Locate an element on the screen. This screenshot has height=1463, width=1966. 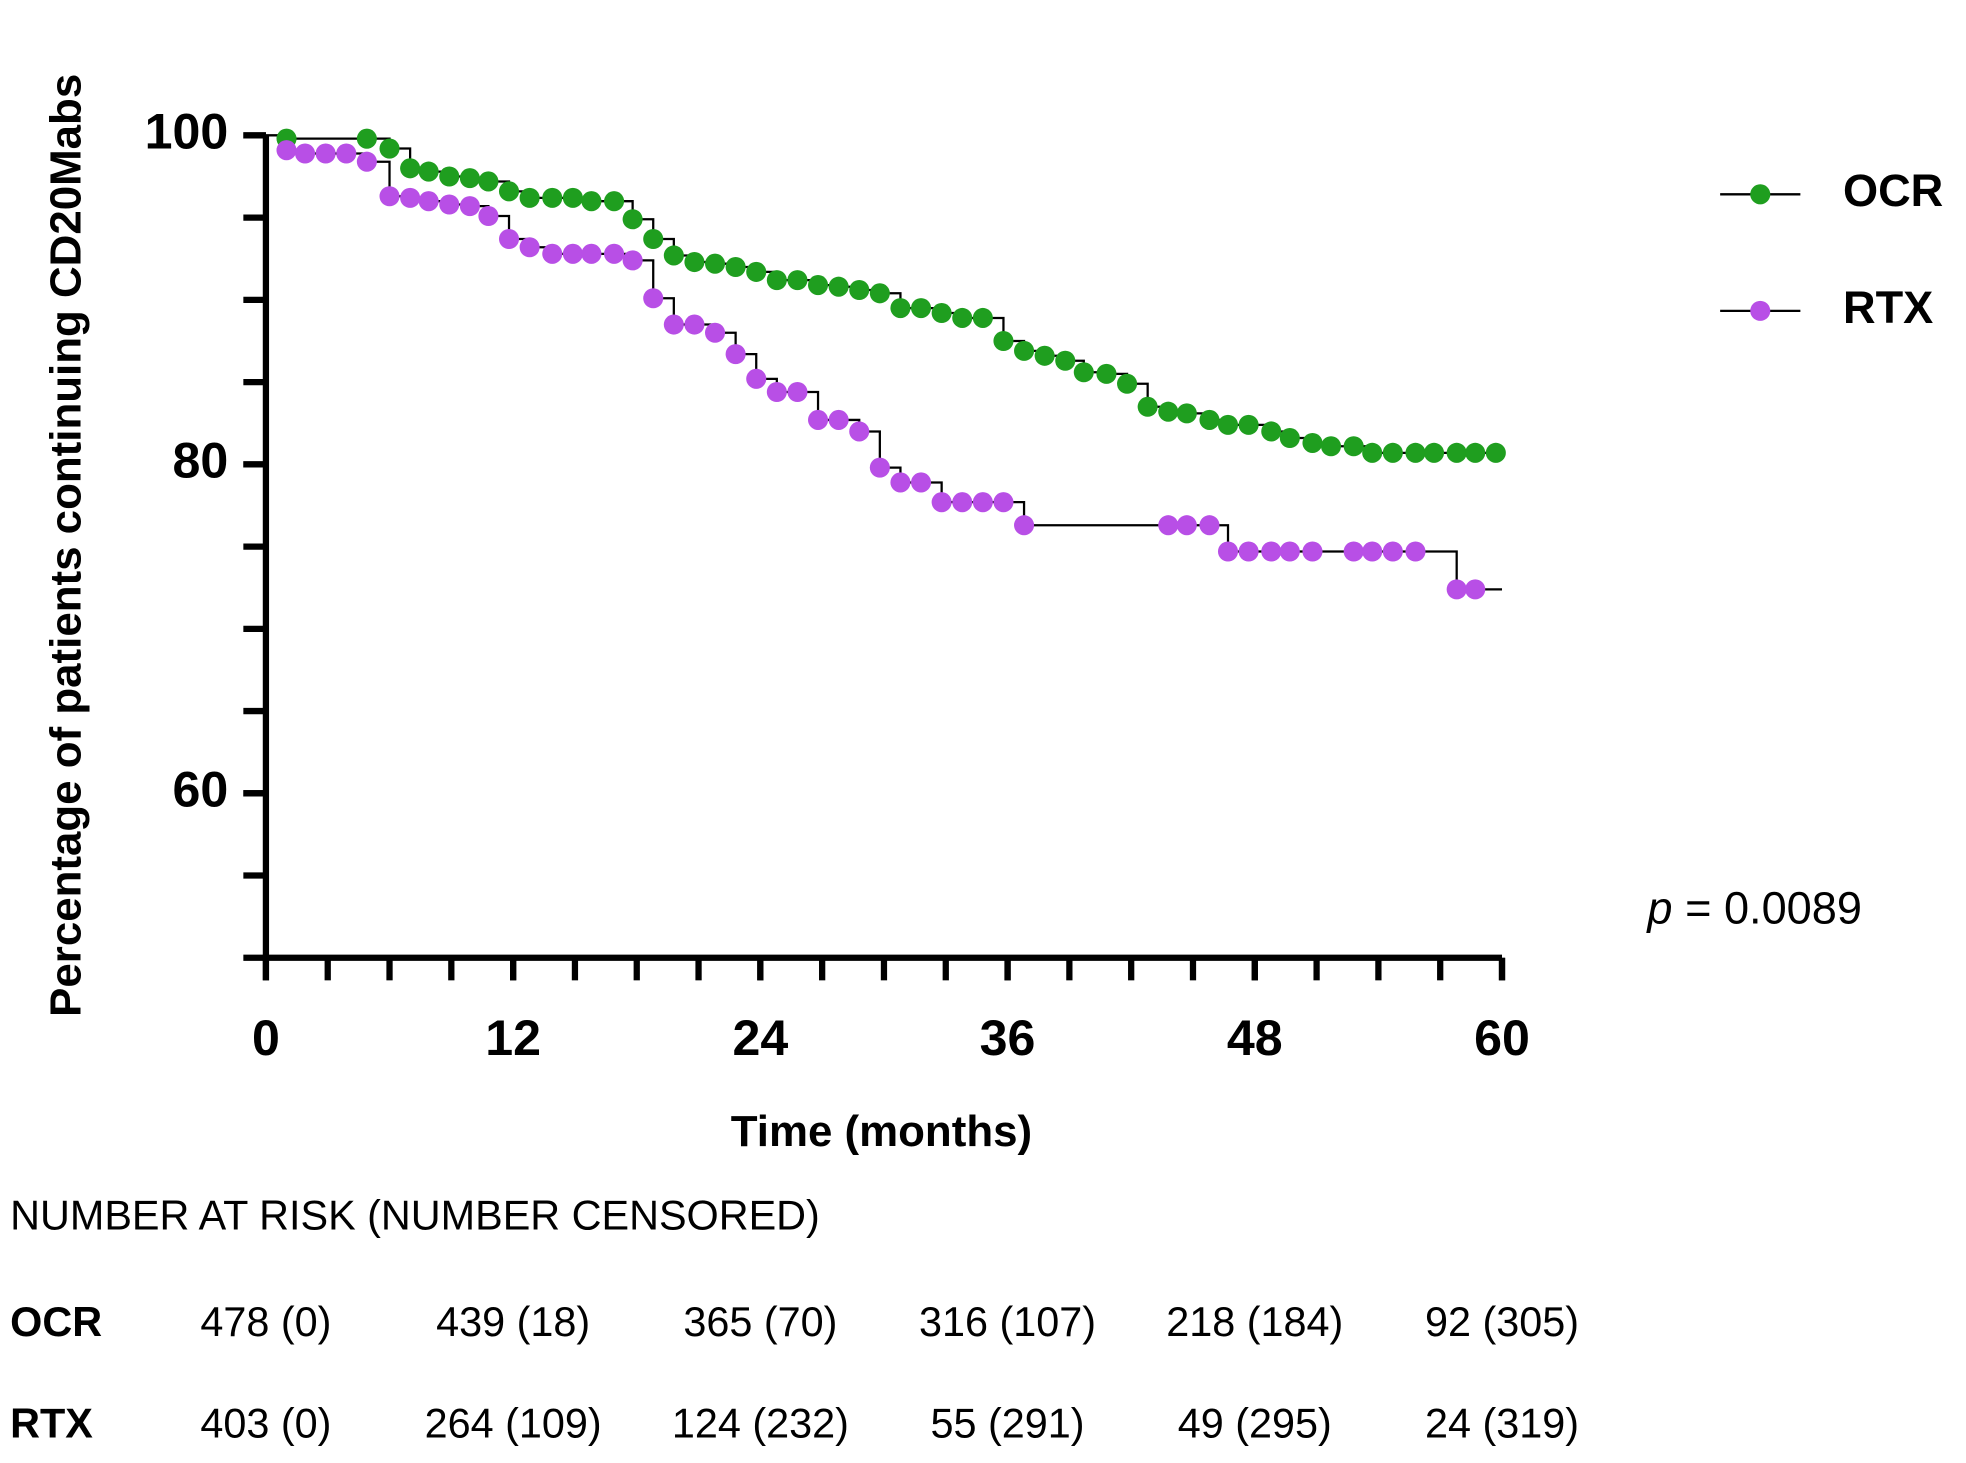
legend-marker is located at coordinates (1760, 310).